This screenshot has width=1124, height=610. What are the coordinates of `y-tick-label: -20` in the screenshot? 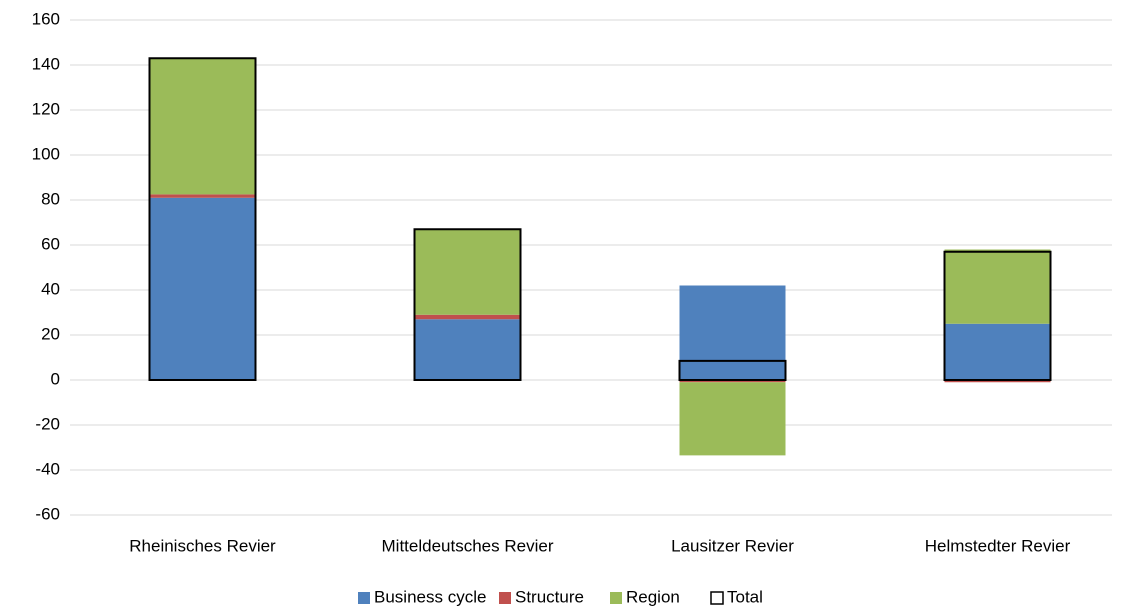 It's located at (47, 423).